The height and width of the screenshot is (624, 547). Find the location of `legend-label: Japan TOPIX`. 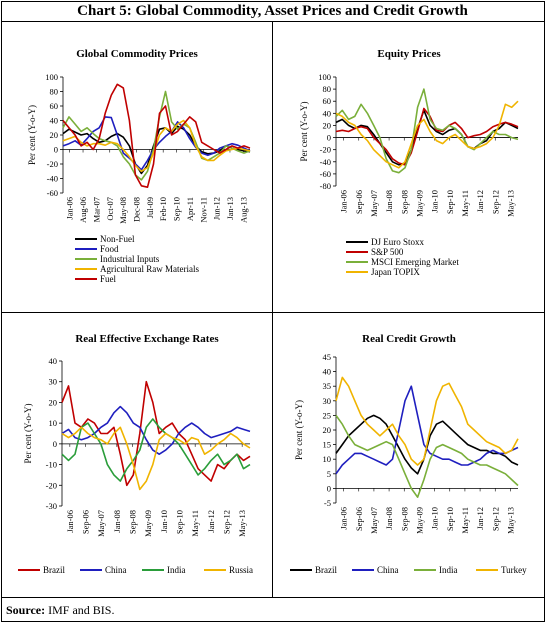

legend-label: Japan TOPIX is located at coordinates (395, 272).